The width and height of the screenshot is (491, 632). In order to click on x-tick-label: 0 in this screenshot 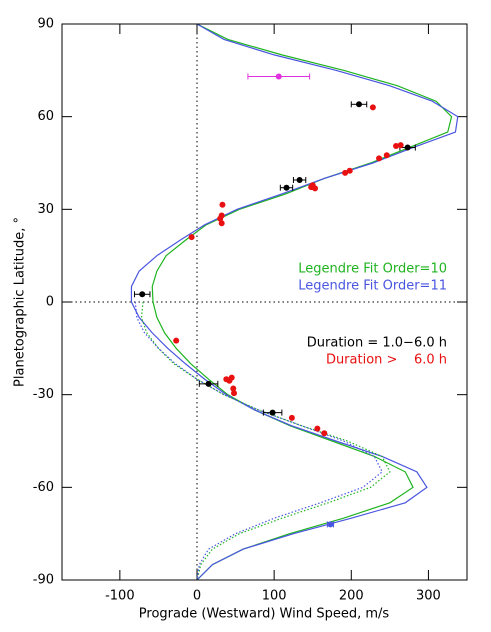, I will do `click(197, 596)`.